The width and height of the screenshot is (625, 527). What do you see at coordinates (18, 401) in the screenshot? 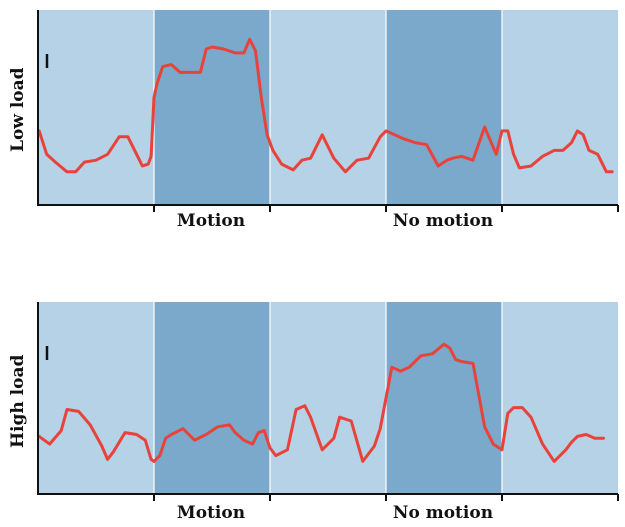
I see `y-axis-label: High load` at bounding box center [18, 401].